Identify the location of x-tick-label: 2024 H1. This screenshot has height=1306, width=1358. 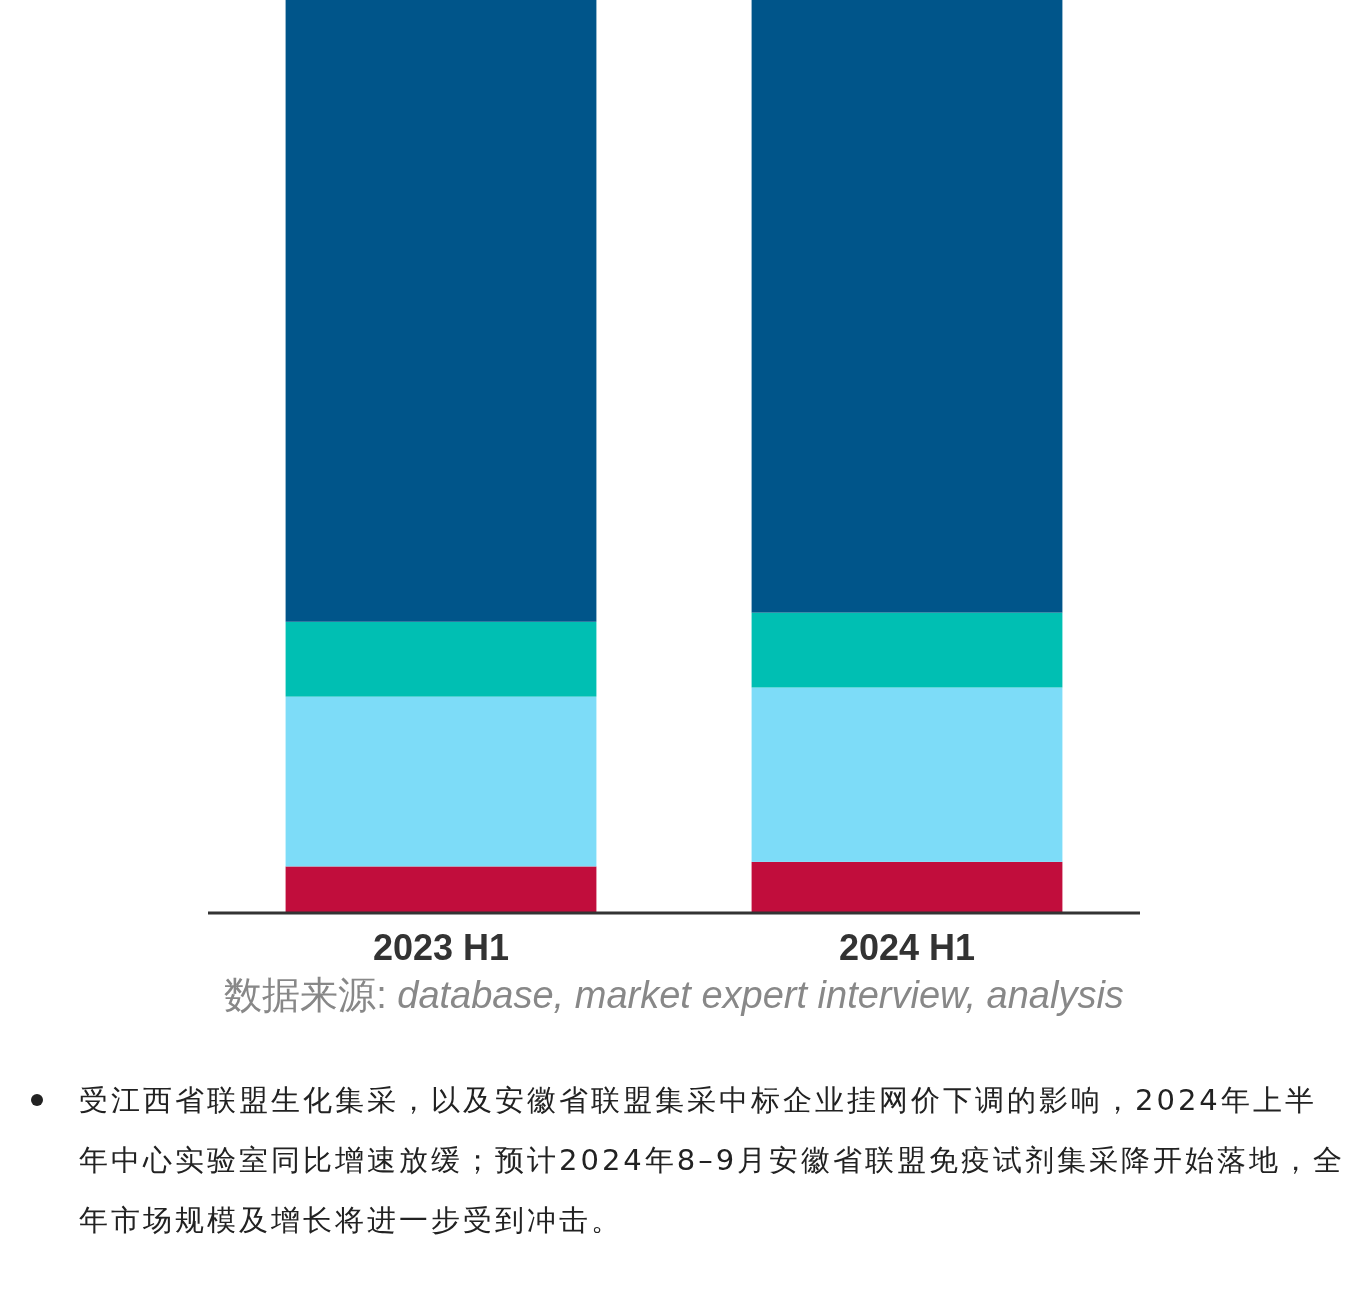
(907, 947).